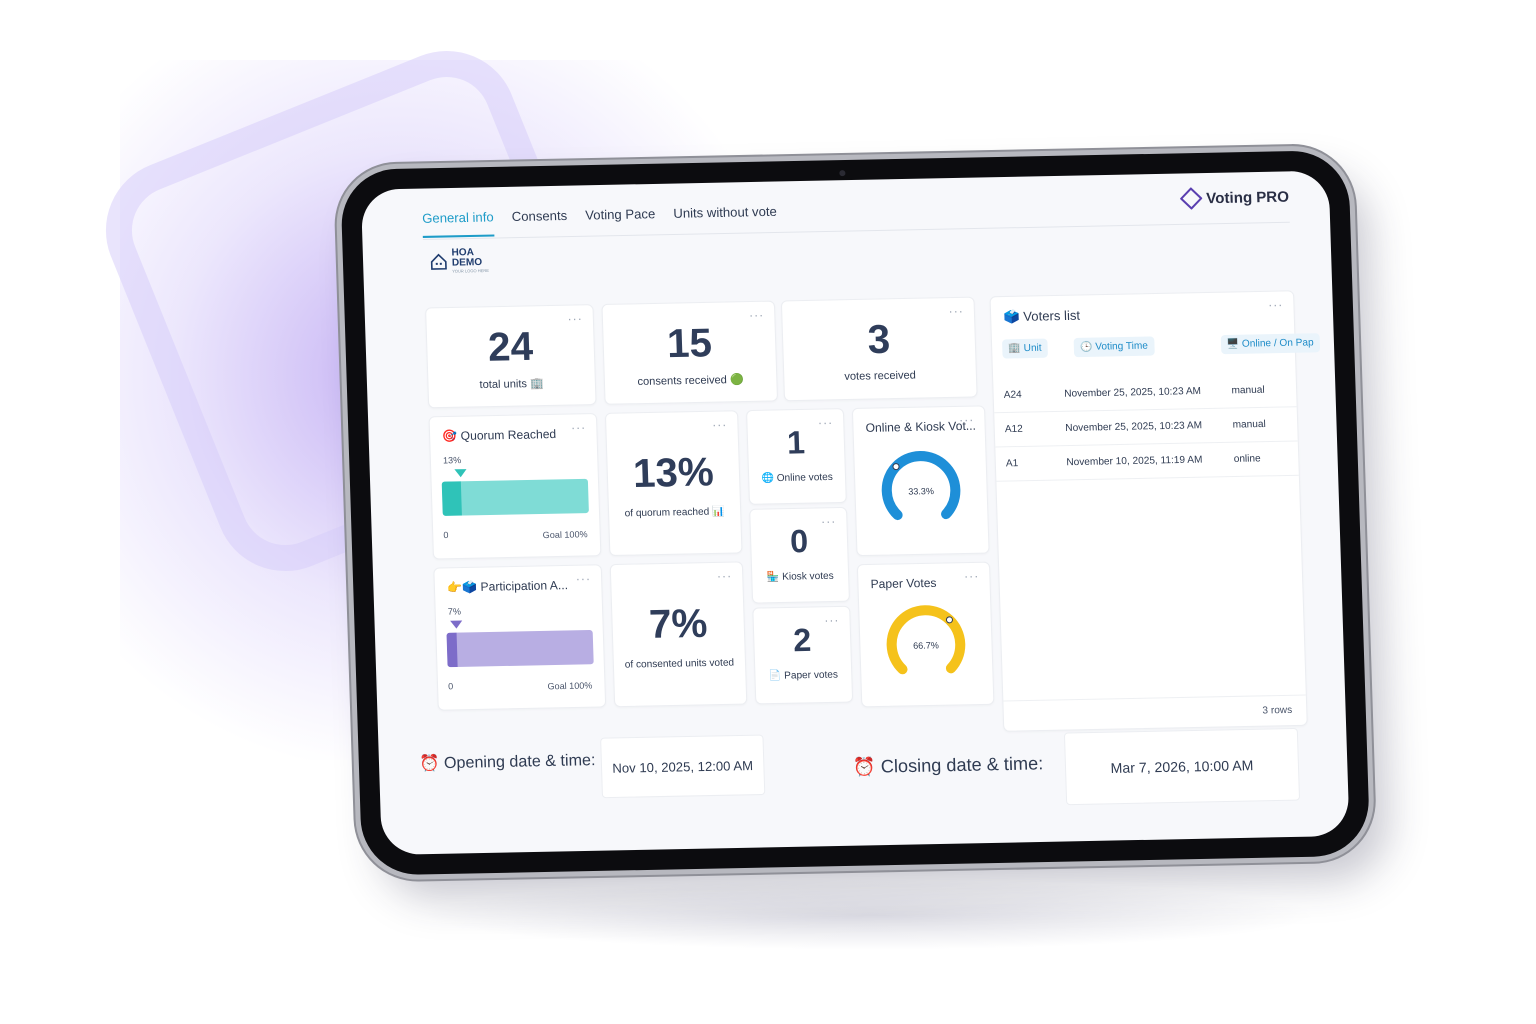  I want to click on quorum-goal-label: Goal 100%, so click(565, 535).